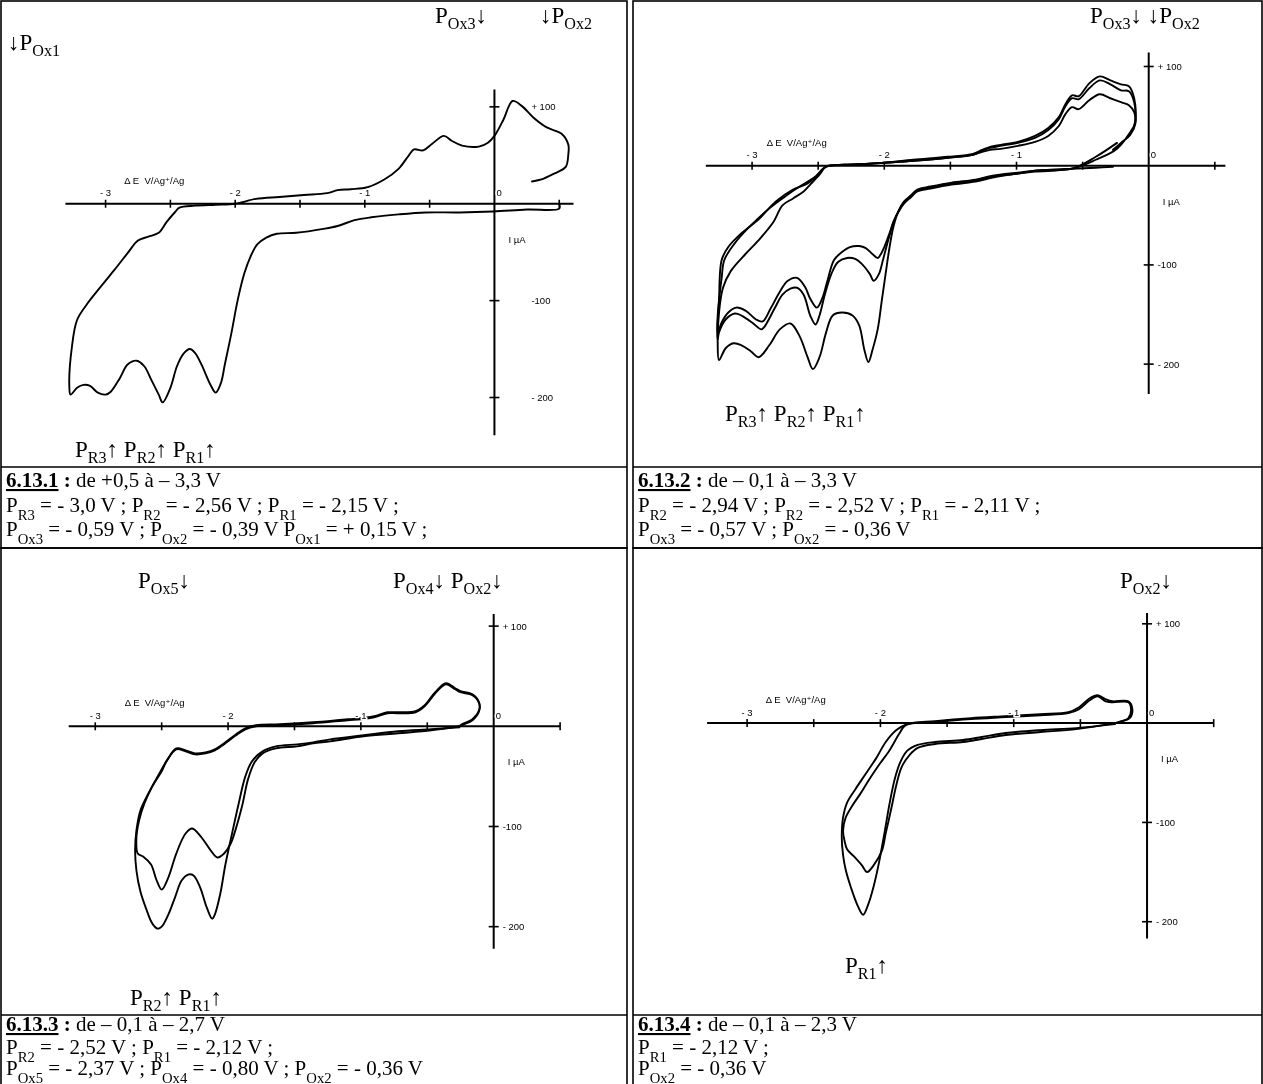  What do you see at coordinates (747, 480) in the screenshot?
I see `text: 6.13.2 : de – 0,1 à – 3,3 V` at bounding box center [747, 480].